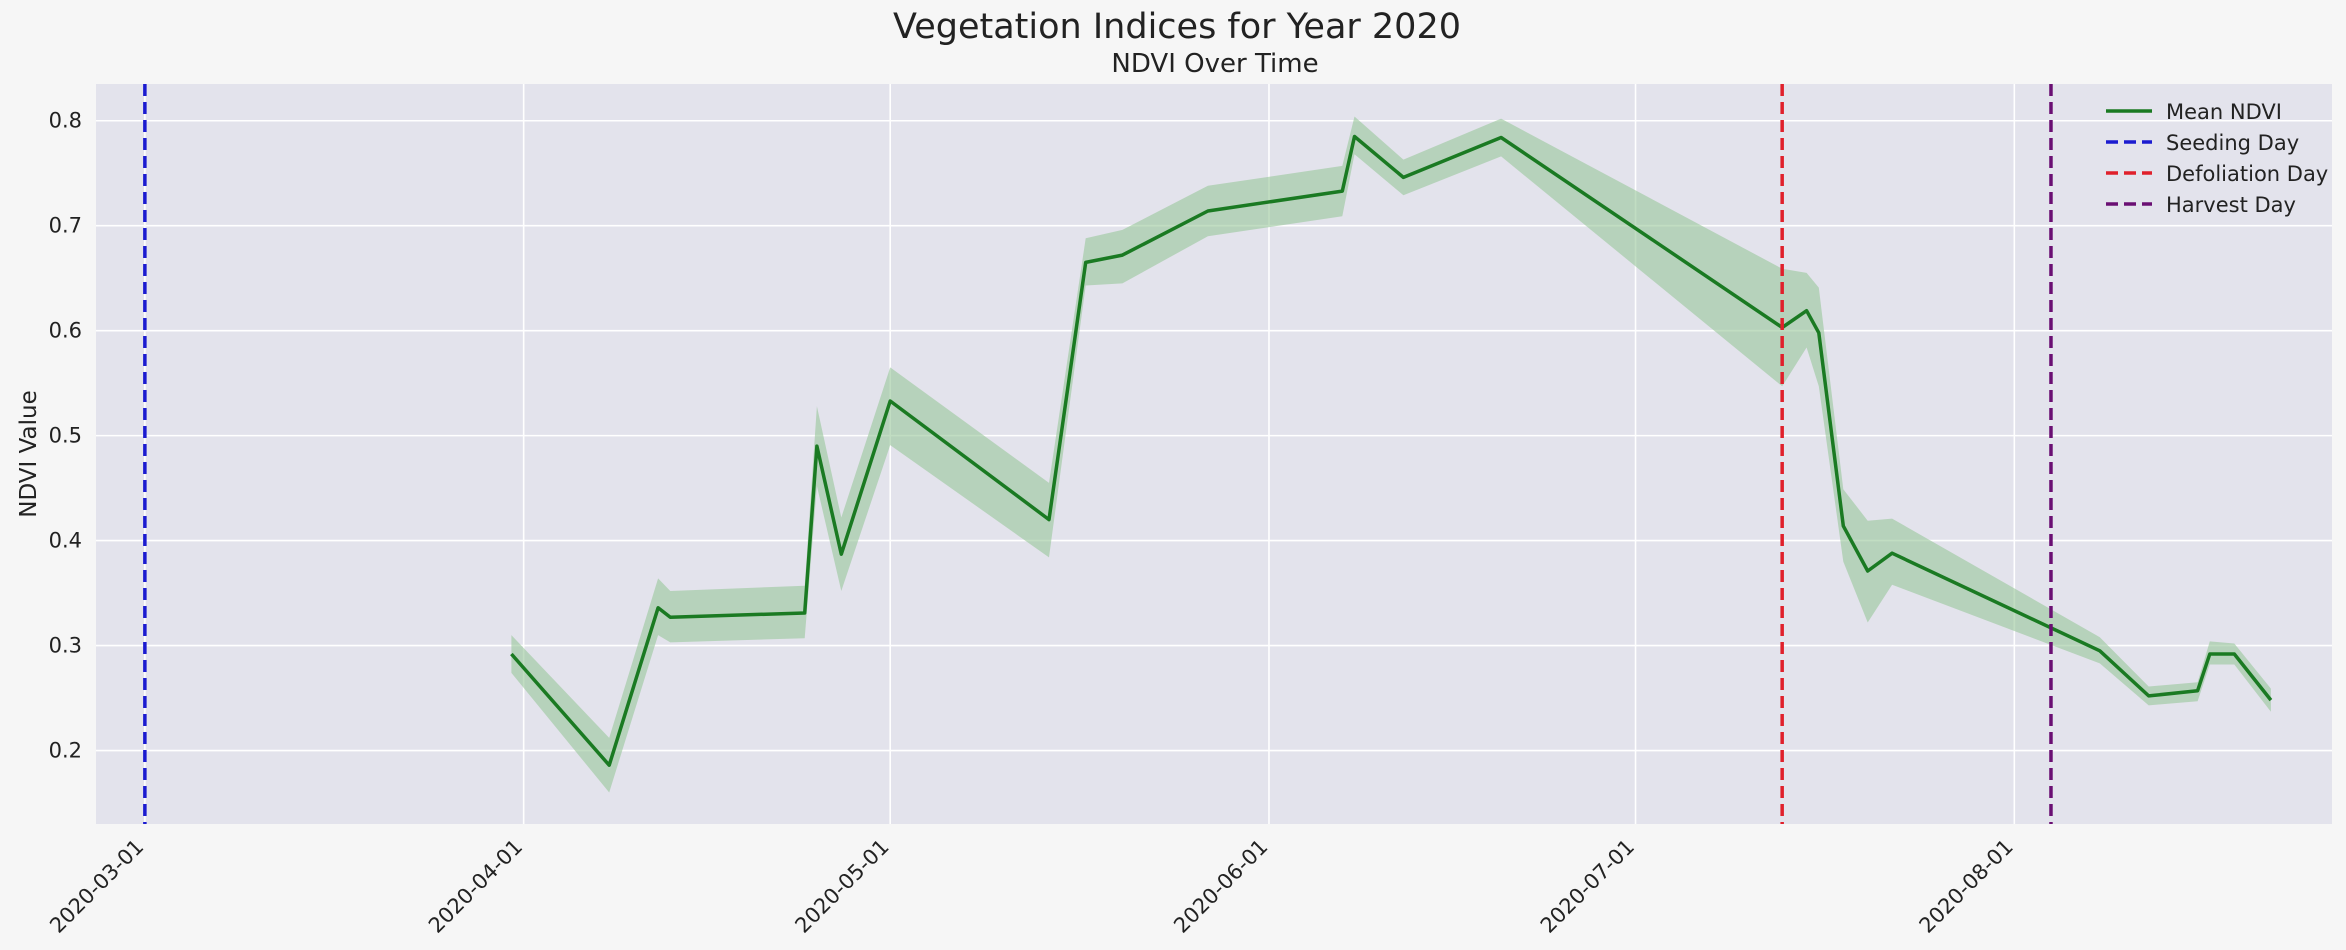 Image resolution: width=2346 pixels, height=950 pixels. Describe the element at coordinates (475, 886) in the screenshot. I see `x-tick-label: 2020-04-01` at that location.